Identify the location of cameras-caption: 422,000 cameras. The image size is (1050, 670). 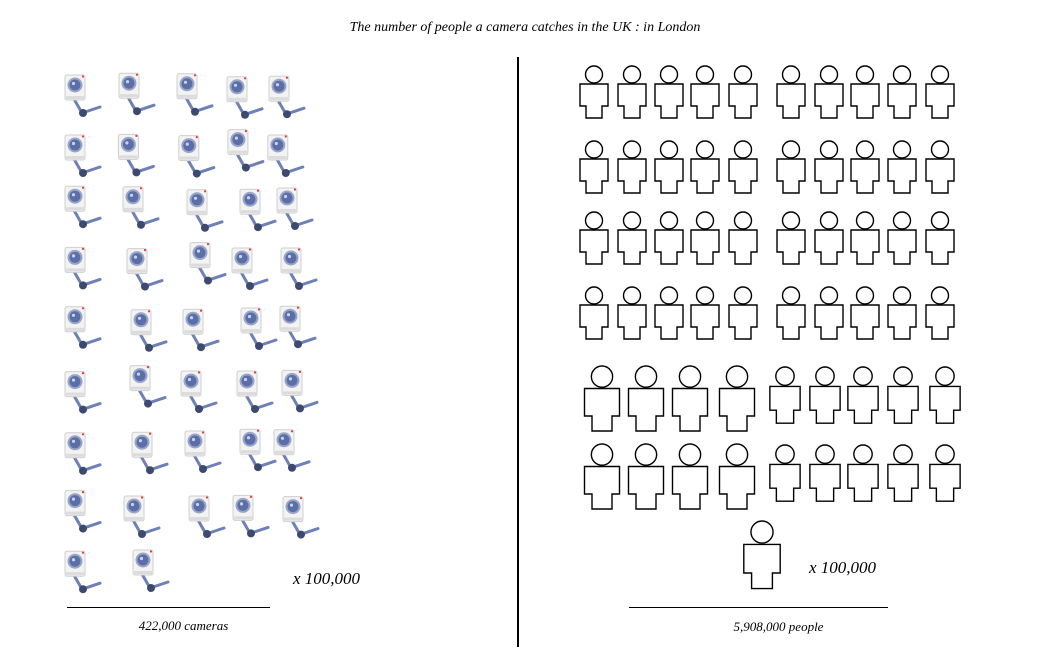
(183, 625).